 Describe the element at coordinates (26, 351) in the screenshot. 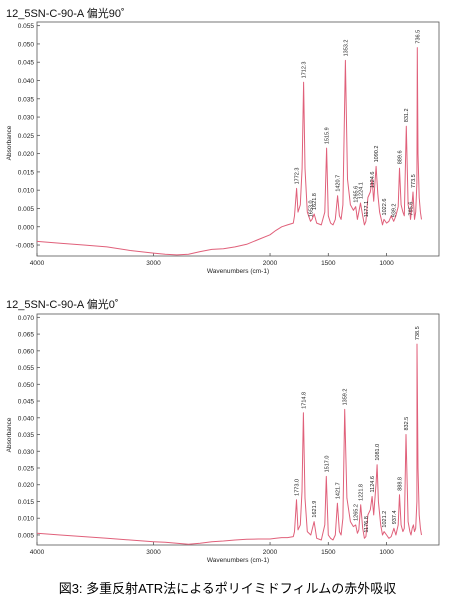

I see `y-tick-label: 0.060` at that location.